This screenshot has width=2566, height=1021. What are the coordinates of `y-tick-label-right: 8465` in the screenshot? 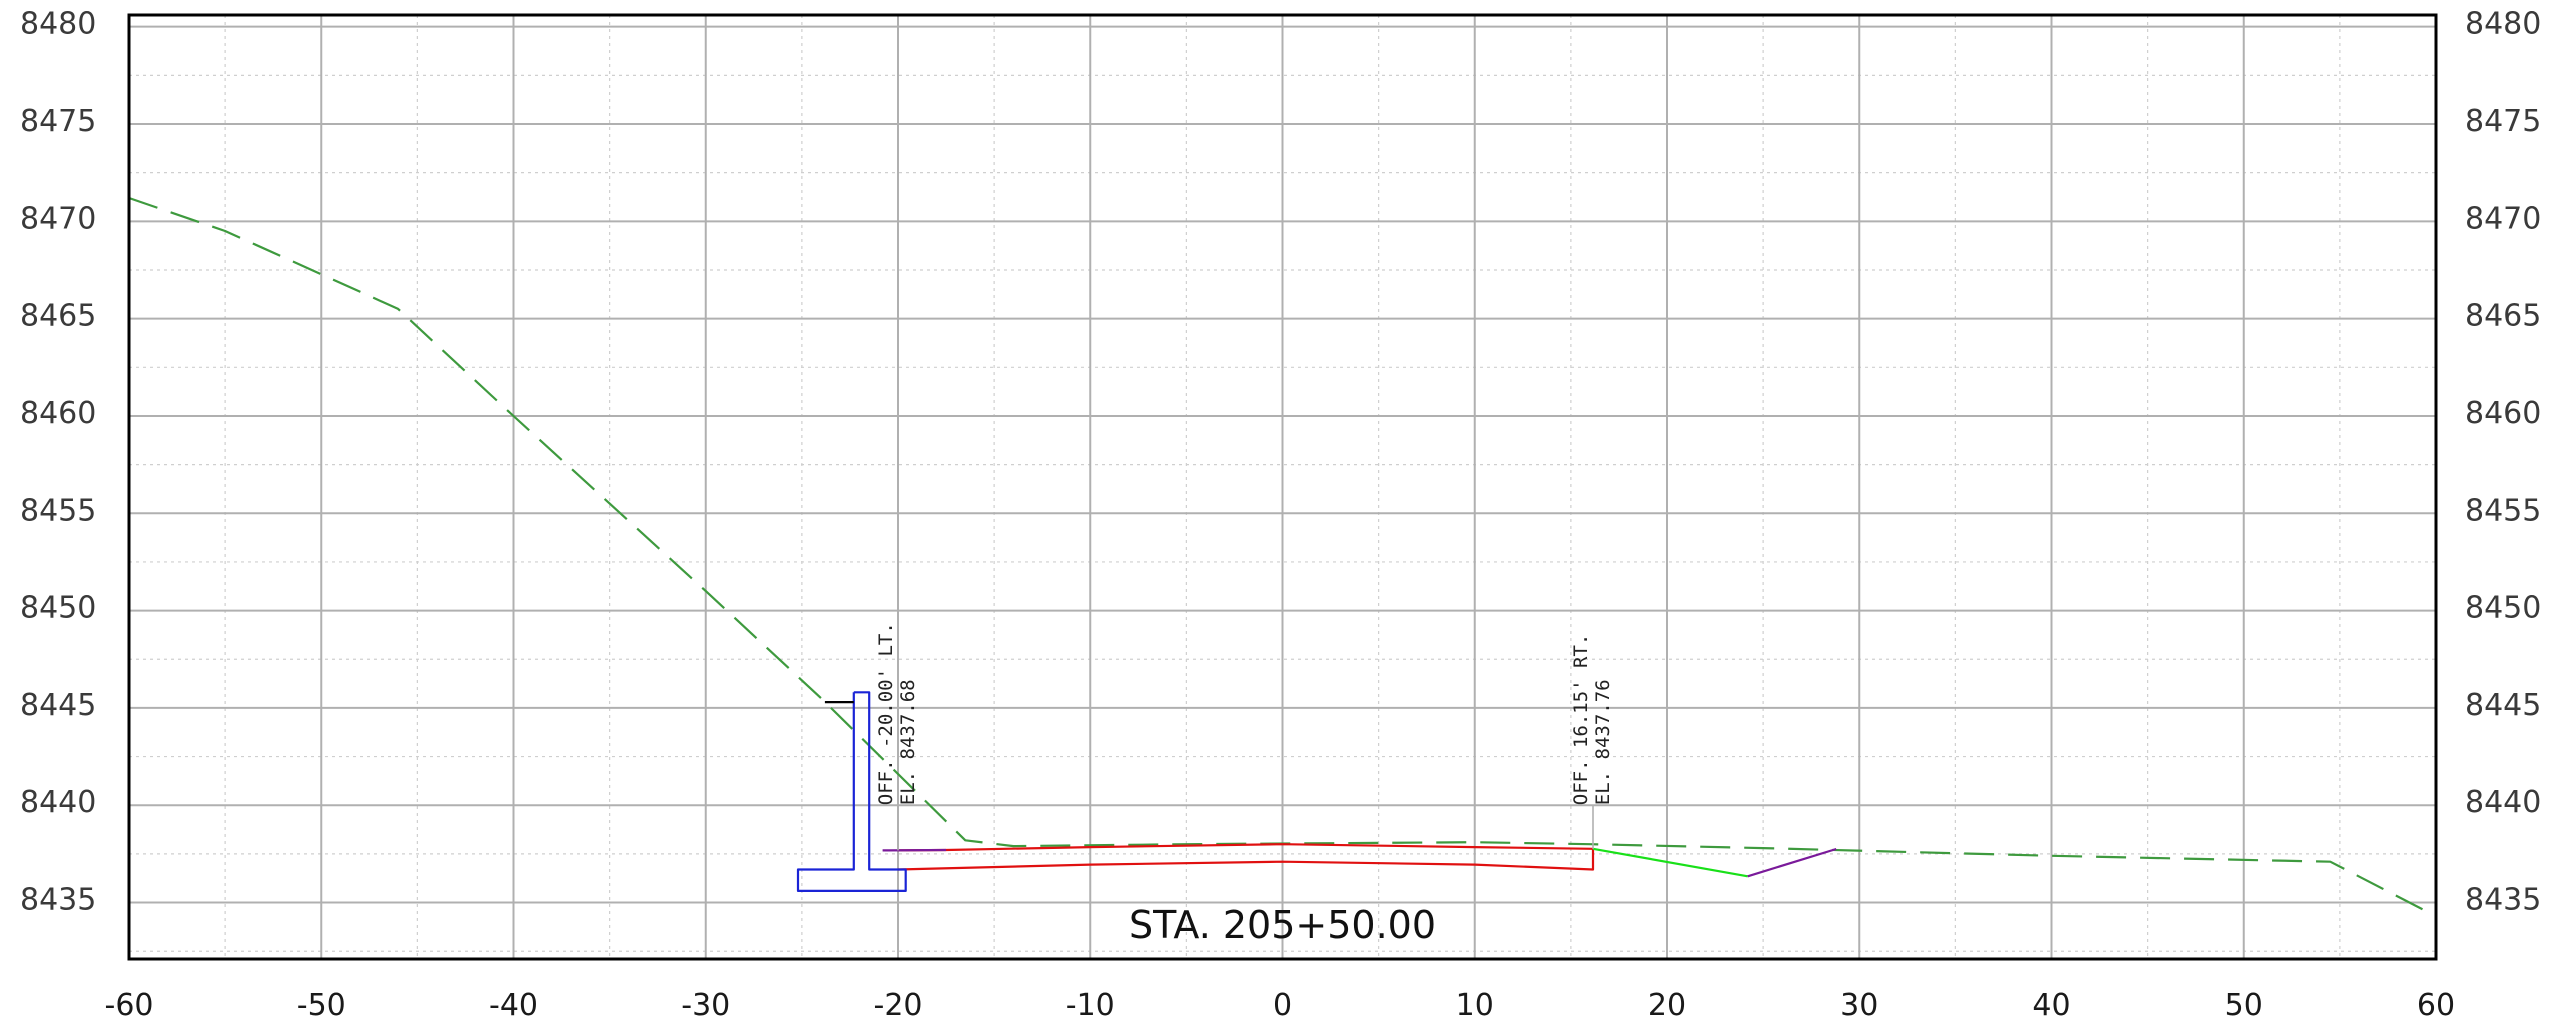 It's located at (2503, 316).